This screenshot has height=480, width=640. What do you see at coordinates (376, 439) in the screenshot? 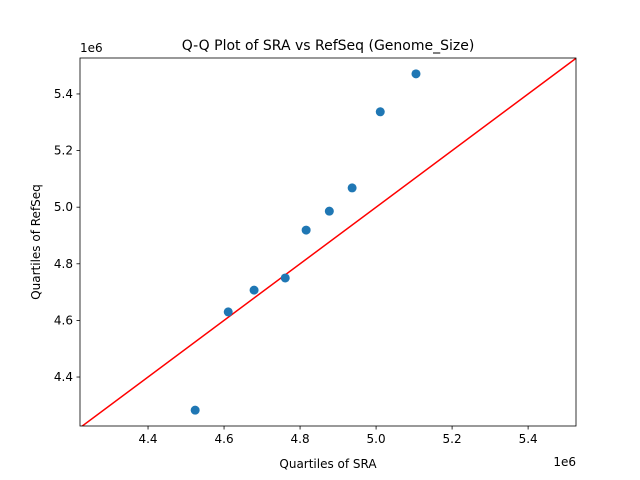
I see `x-tick-label: 5.0` at bounding box center [376, 439].